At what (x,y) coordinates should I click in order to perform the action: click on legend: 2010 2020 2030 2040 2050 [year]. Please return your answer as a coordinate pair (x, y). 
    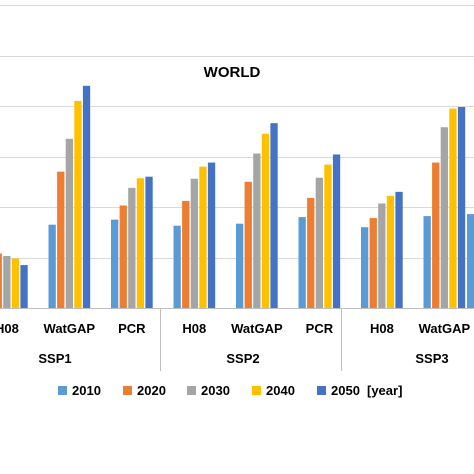
    Looking at the image, I should click on (230, 390).